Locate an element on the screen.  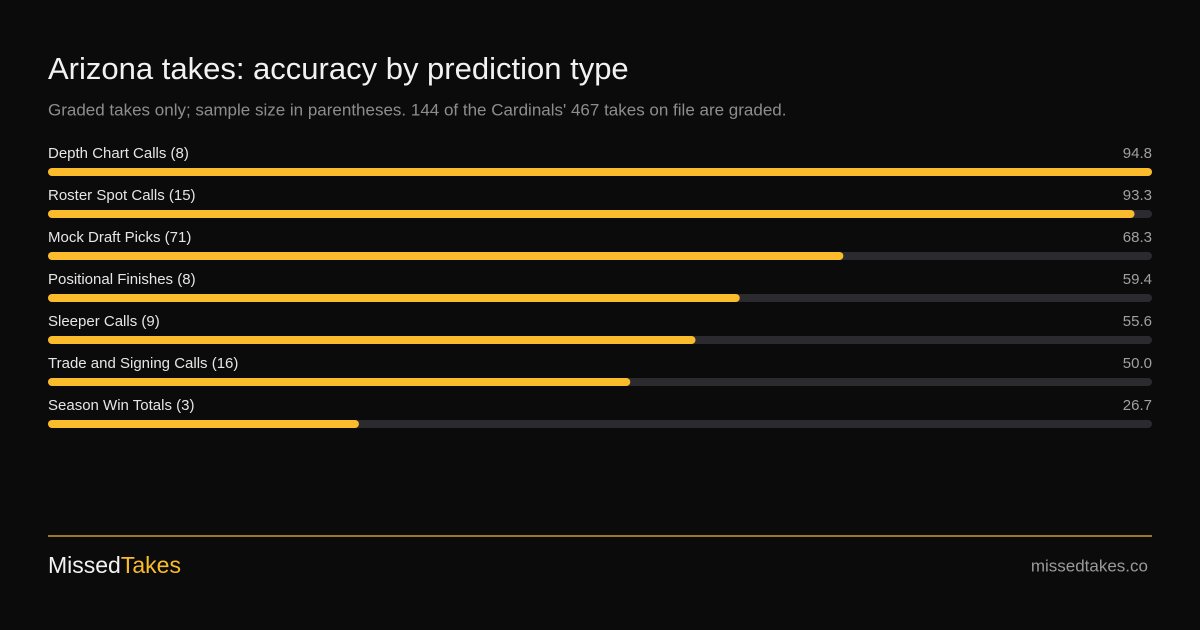
category-label: Season Win Totals (3) is located at coordinates (121, 405).